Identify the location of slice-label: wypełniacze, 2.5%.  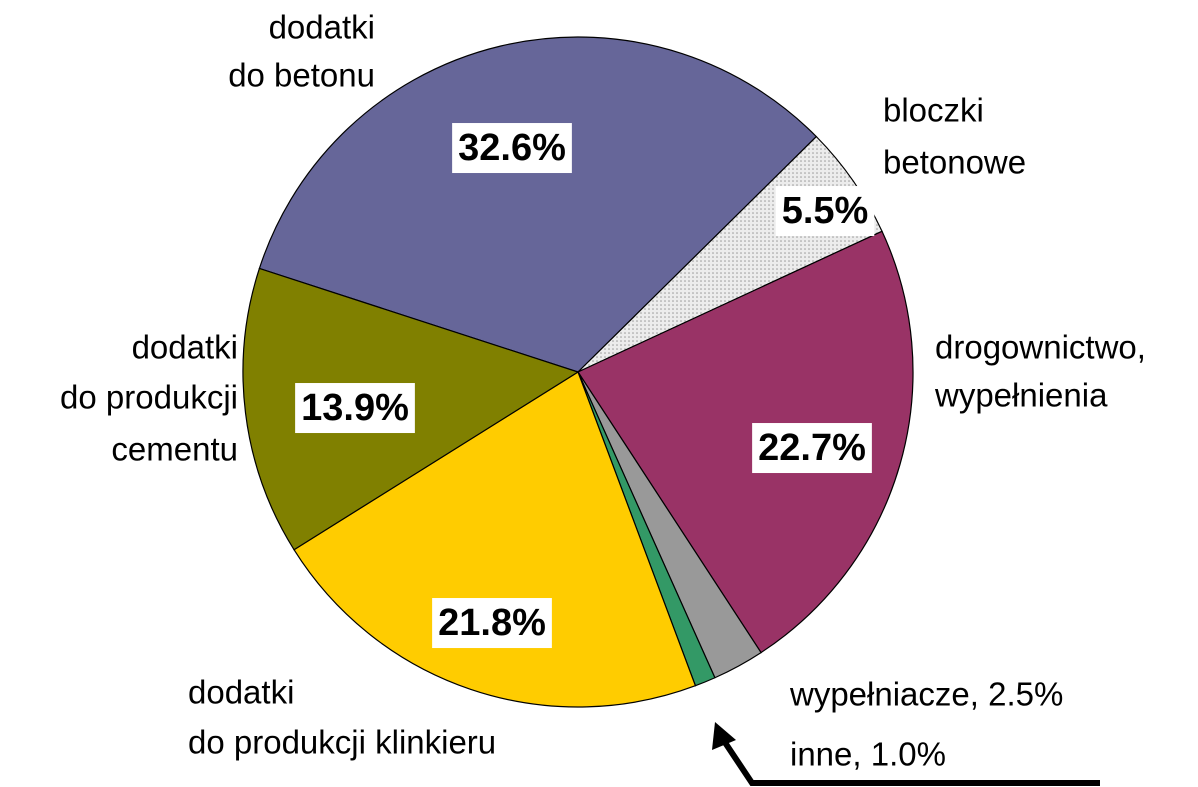
(926, 694).